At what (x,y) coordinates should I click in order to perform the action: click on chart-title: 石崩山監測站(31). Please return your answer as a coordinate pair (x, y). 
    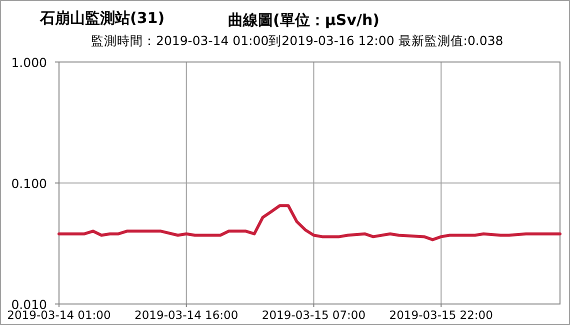
    Looking at the image, I should click on (102, 18).